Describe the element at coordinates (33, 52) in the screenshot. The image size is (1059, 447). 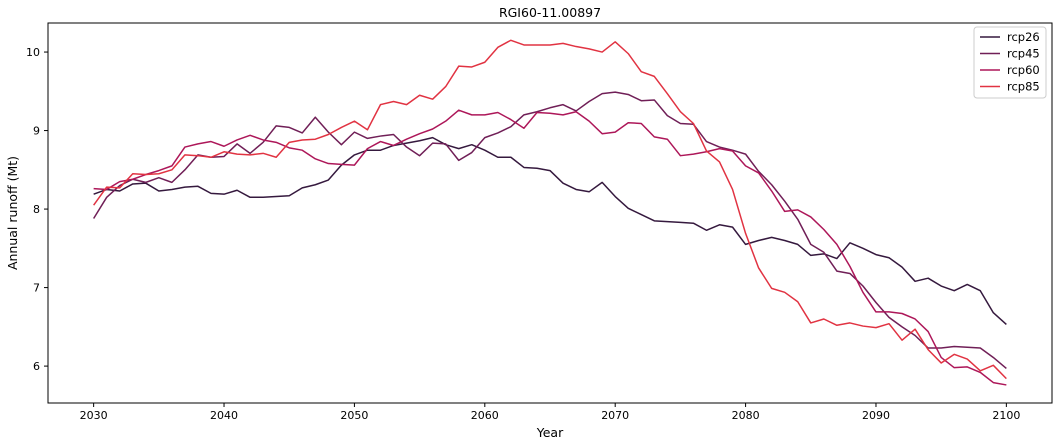
I see `y-tick-label: 10` at that location.